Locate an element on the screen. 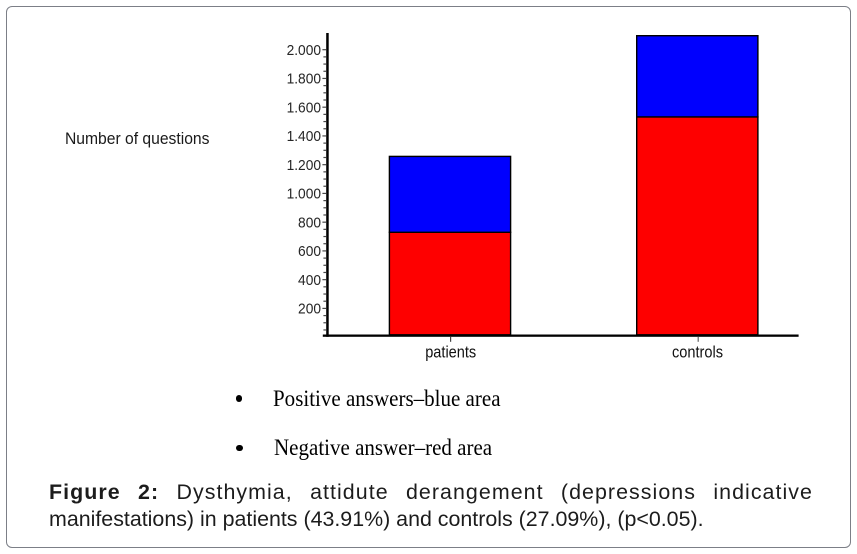 The image size is (857, 554). svg-text: controls is located at coordinates (697, 353).